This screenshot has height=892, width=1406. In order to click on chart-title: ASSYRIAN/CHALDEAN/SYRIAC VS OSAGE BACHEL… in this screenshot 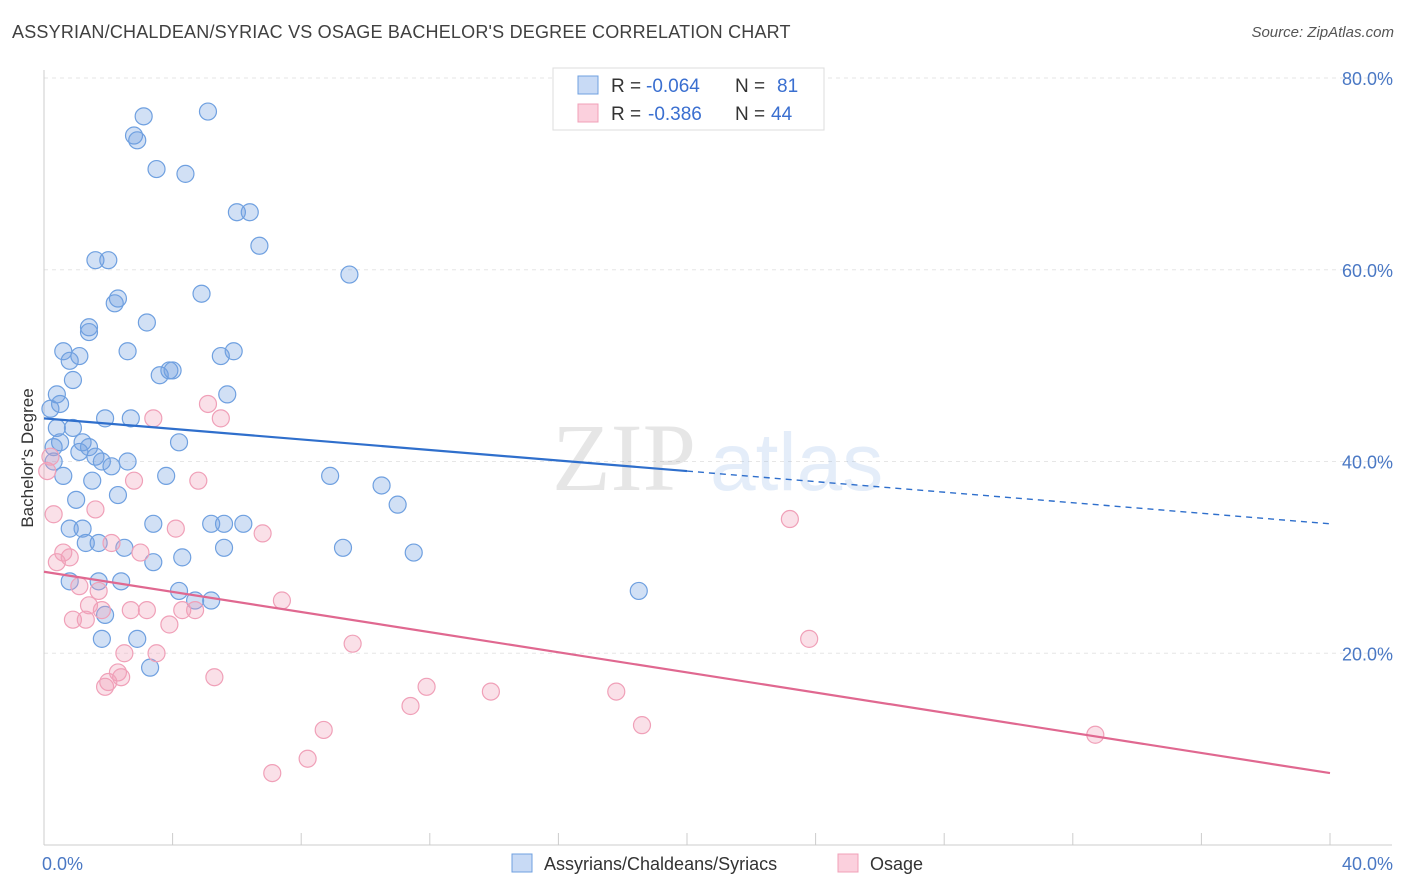, I will do `click(401, 32)`.